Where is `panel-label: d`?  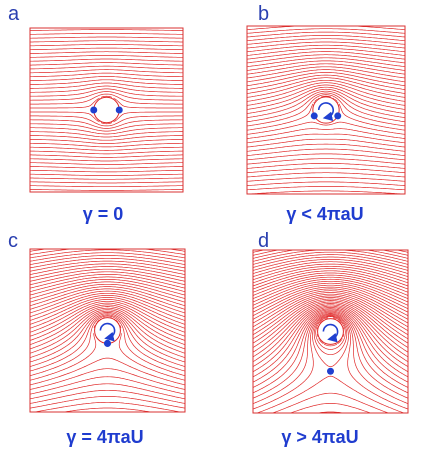 panel-label: d is located at coordinates (263, 241).